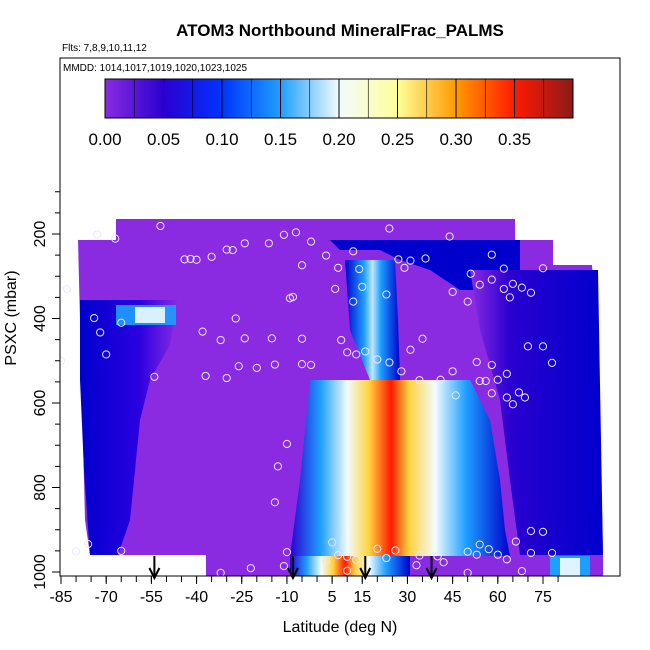 This screenshot has height=650, width=650. What do you see at coordinates (46, 390) in the screenshot?
I see `y-axis: 200 400 600 800 1000` at bounding box center [46, 390].